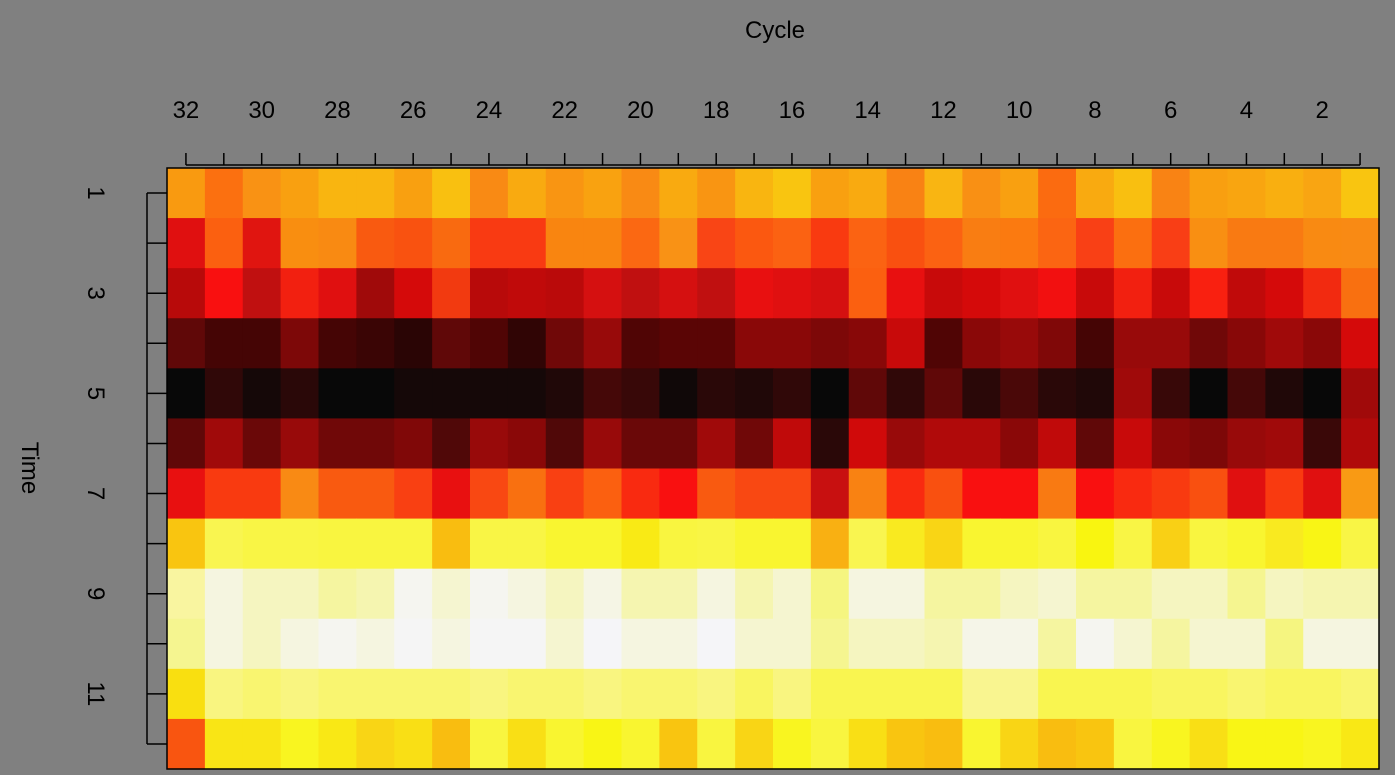  Describe the element at coordinates (775, 30) in the screenshot. I see `x-axis-title: Cycle` at that location.